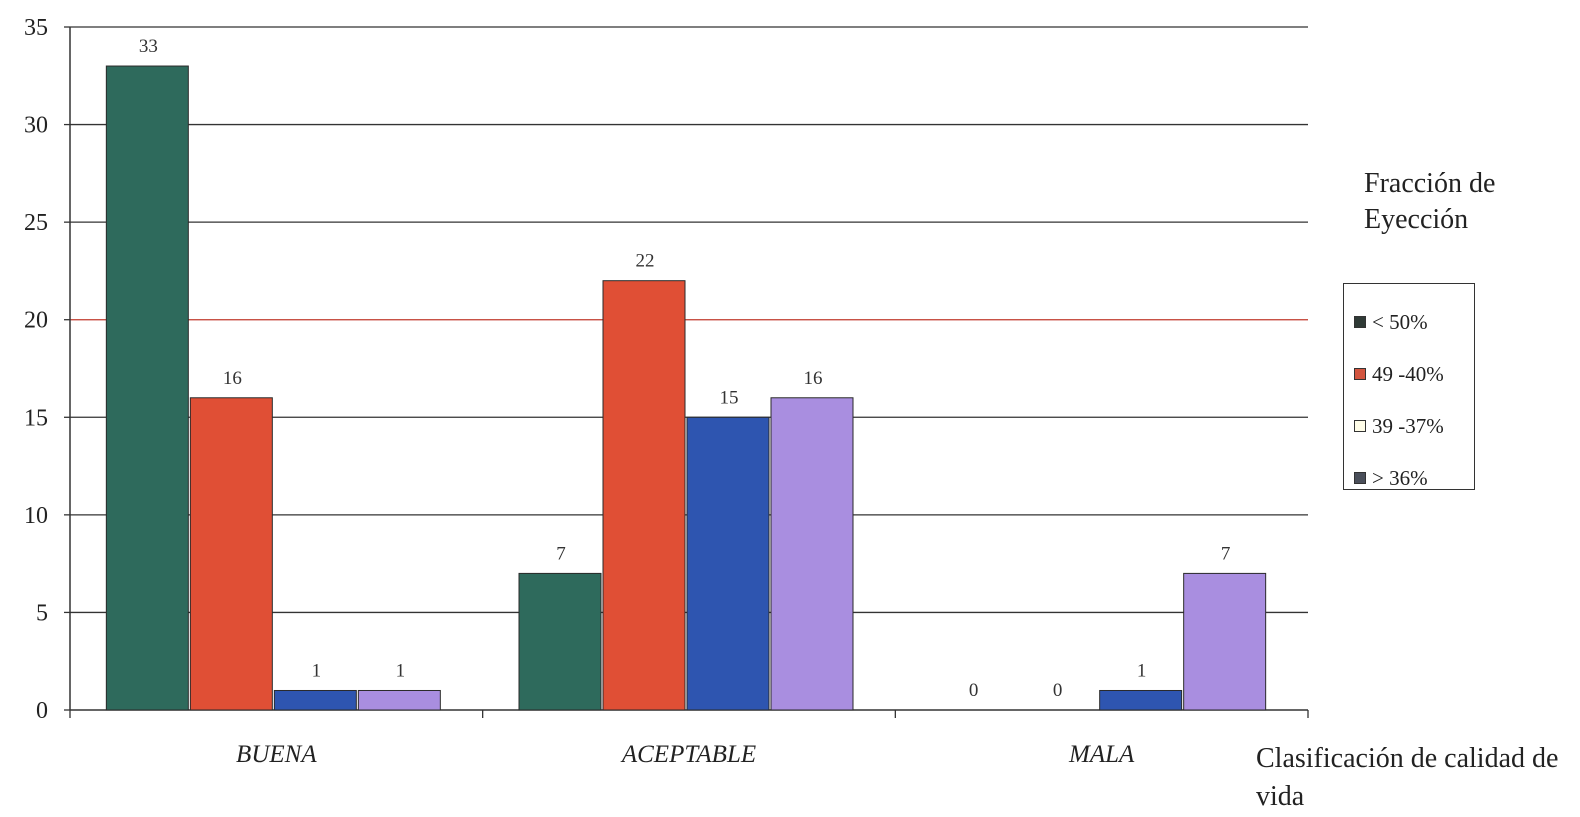 This screenshot has height=817, width=1580. Describe the element at coordinates (688, 754) in the screenshot. I see `category-label: ACEPTABLE` at that location.